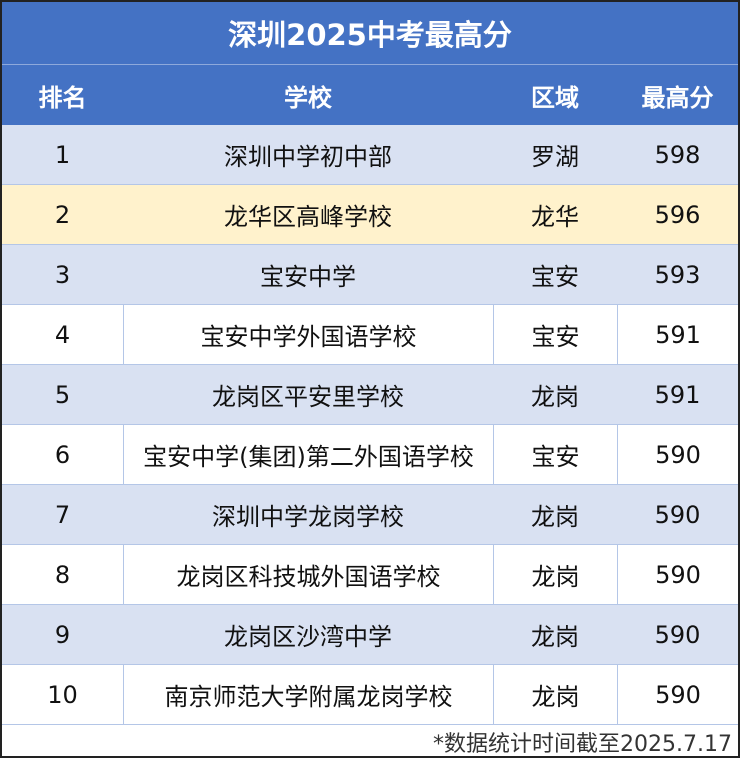 The width and height of the screenshot is (740, 758). I want to click on cell-rank: 2, so click(62, 214).